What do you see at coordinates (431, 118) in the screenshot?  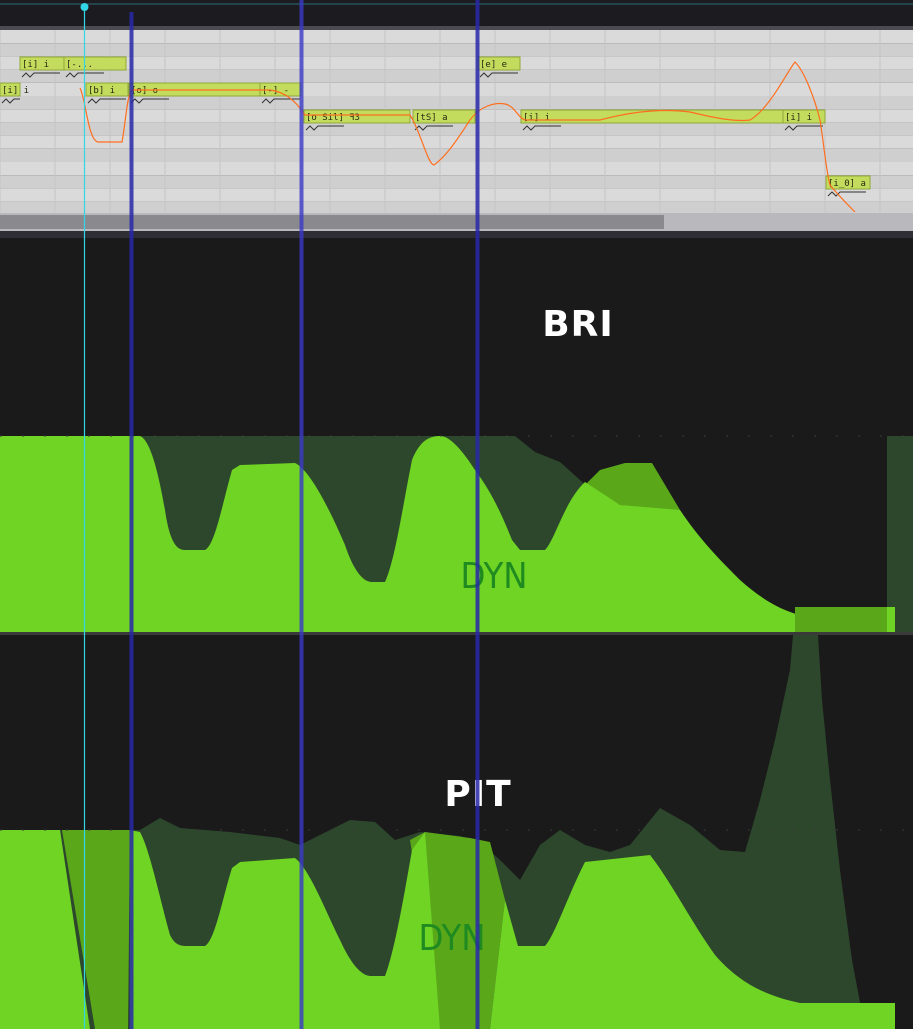 I see `note-label: [tS] a` at bounding box center [431, 118].